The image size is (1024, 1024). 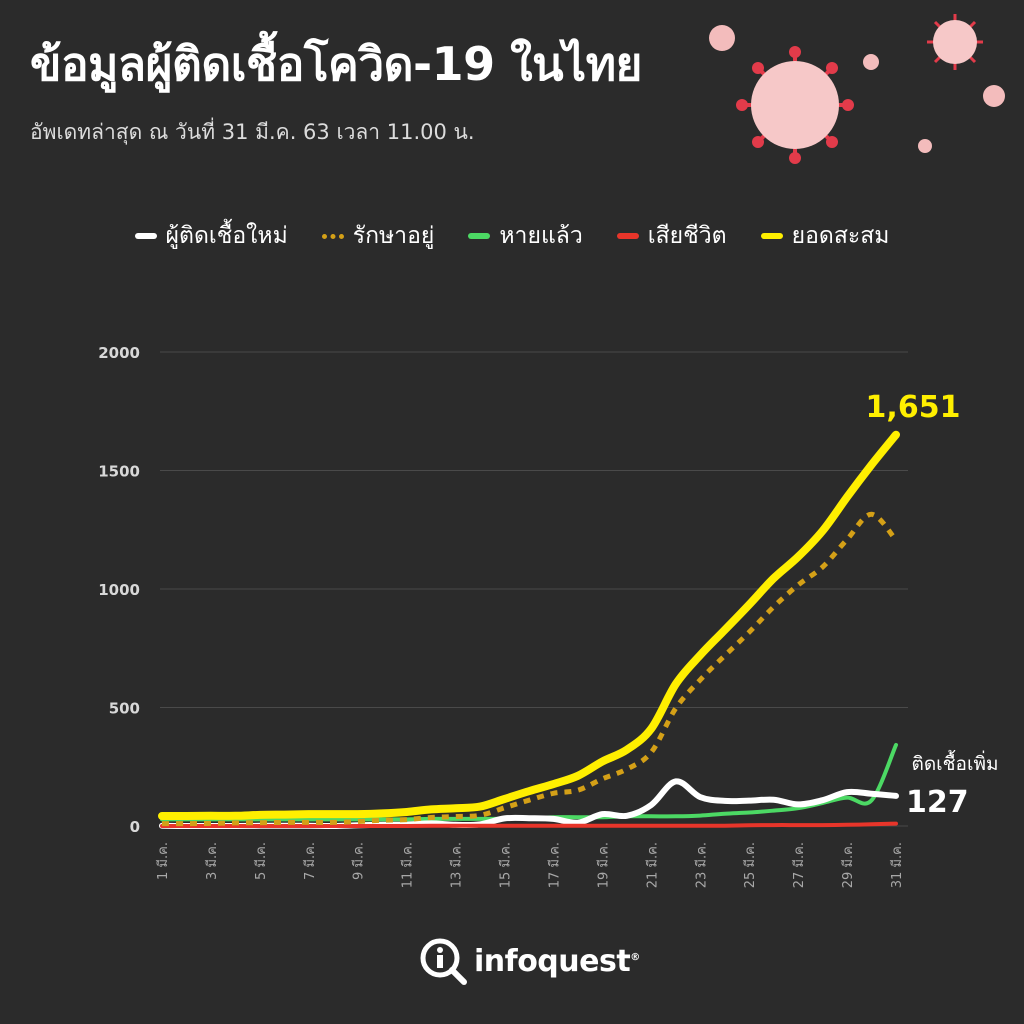 What do you see at coordinates (359, 861) in the screenshot?
I see `x-tick-label: 9 มี.ค.` at bounding box center [359, 861].